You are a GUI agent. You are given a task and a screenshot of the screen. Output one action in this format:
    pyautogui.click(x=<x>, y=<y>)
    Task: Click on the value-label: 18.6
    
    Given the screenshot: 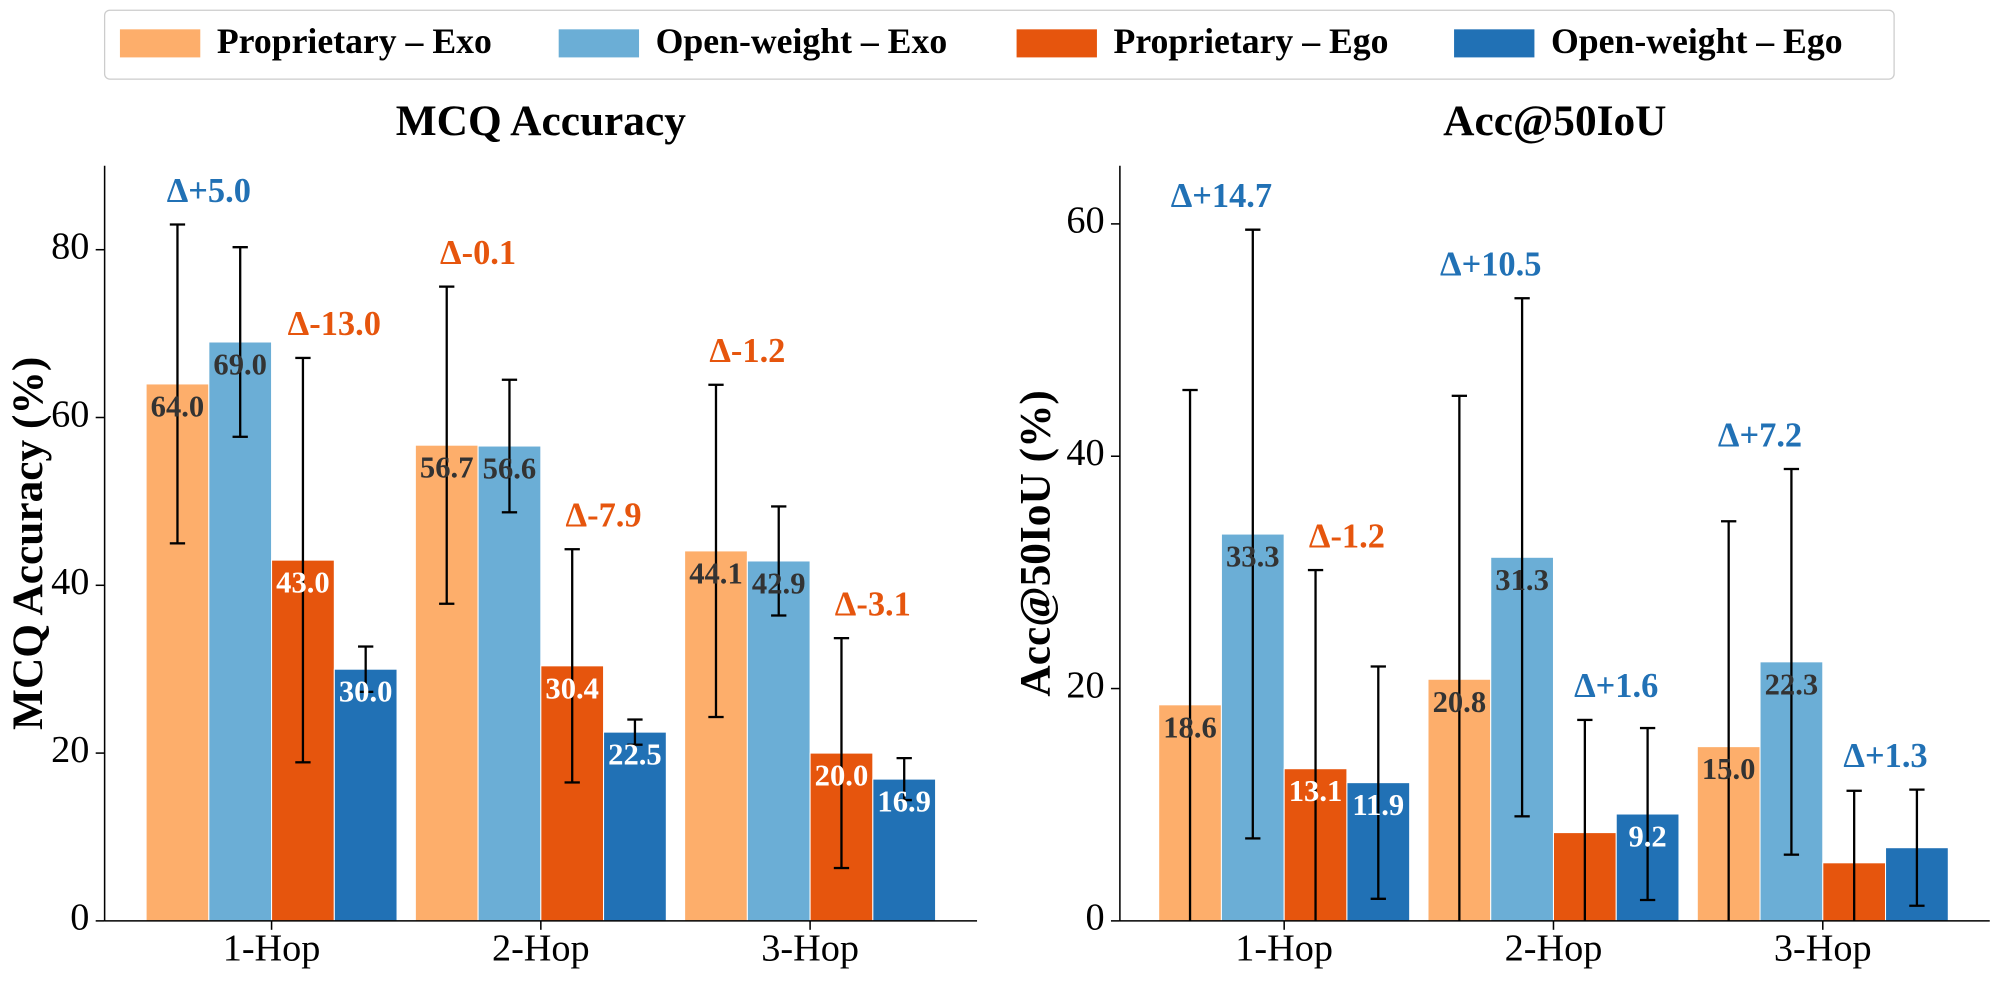 What is the action you would take?
    pyautogui.click(x=1190, y=727)
    